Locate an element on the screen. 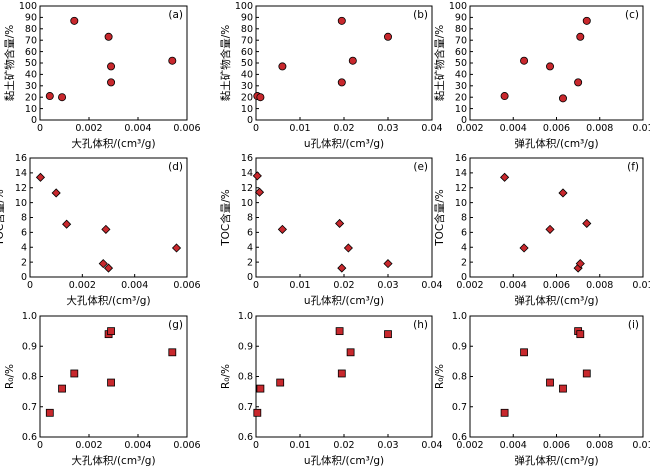 The height and width of the screenshot is (467, 650). y-tick-label: 16 is located at coordinates (247, 158).